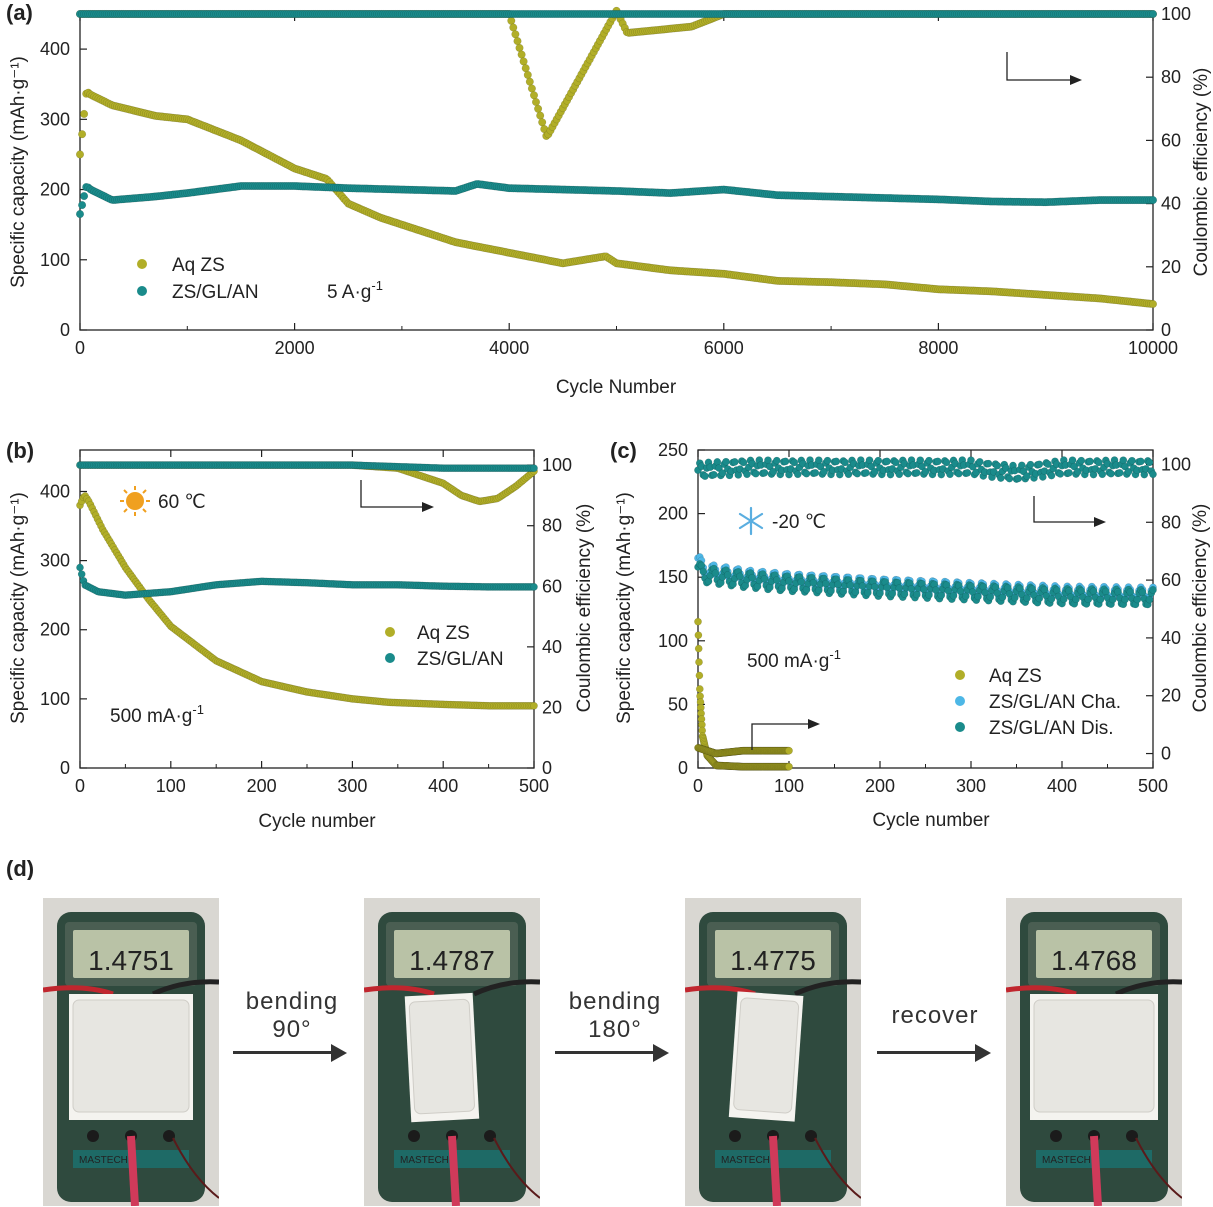 The width and height of the screenshot is (1213, 1207). Describe the element at coordinates (623, 450) in the screenshot. I see `panel-label-c: (c)` at that location.